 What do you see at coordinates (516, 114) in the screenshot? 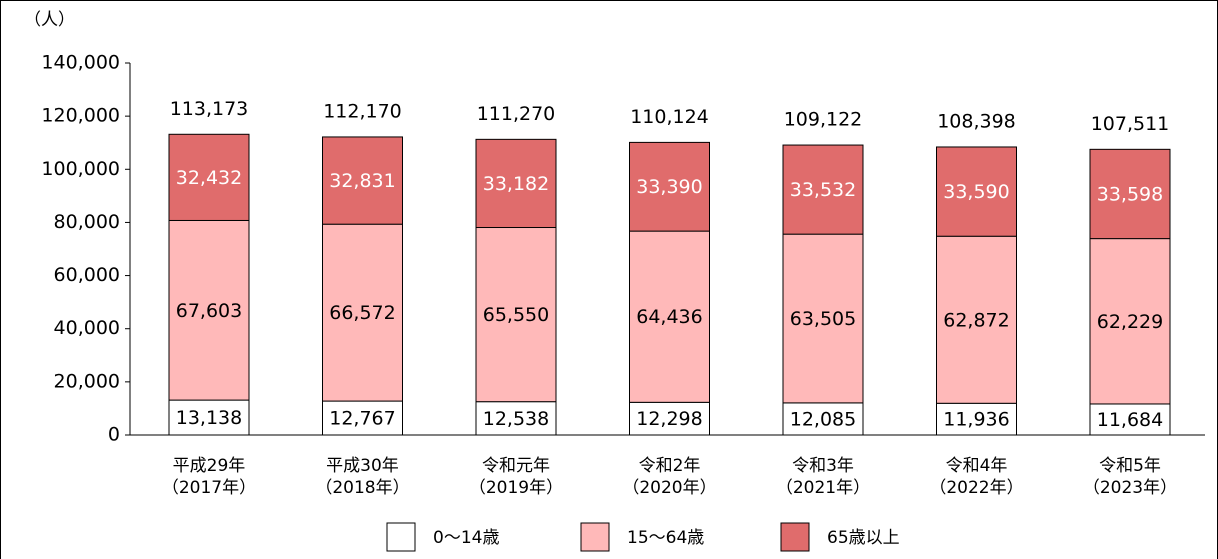
I see `total-label: 111,270` at bounding box center [516, 114].